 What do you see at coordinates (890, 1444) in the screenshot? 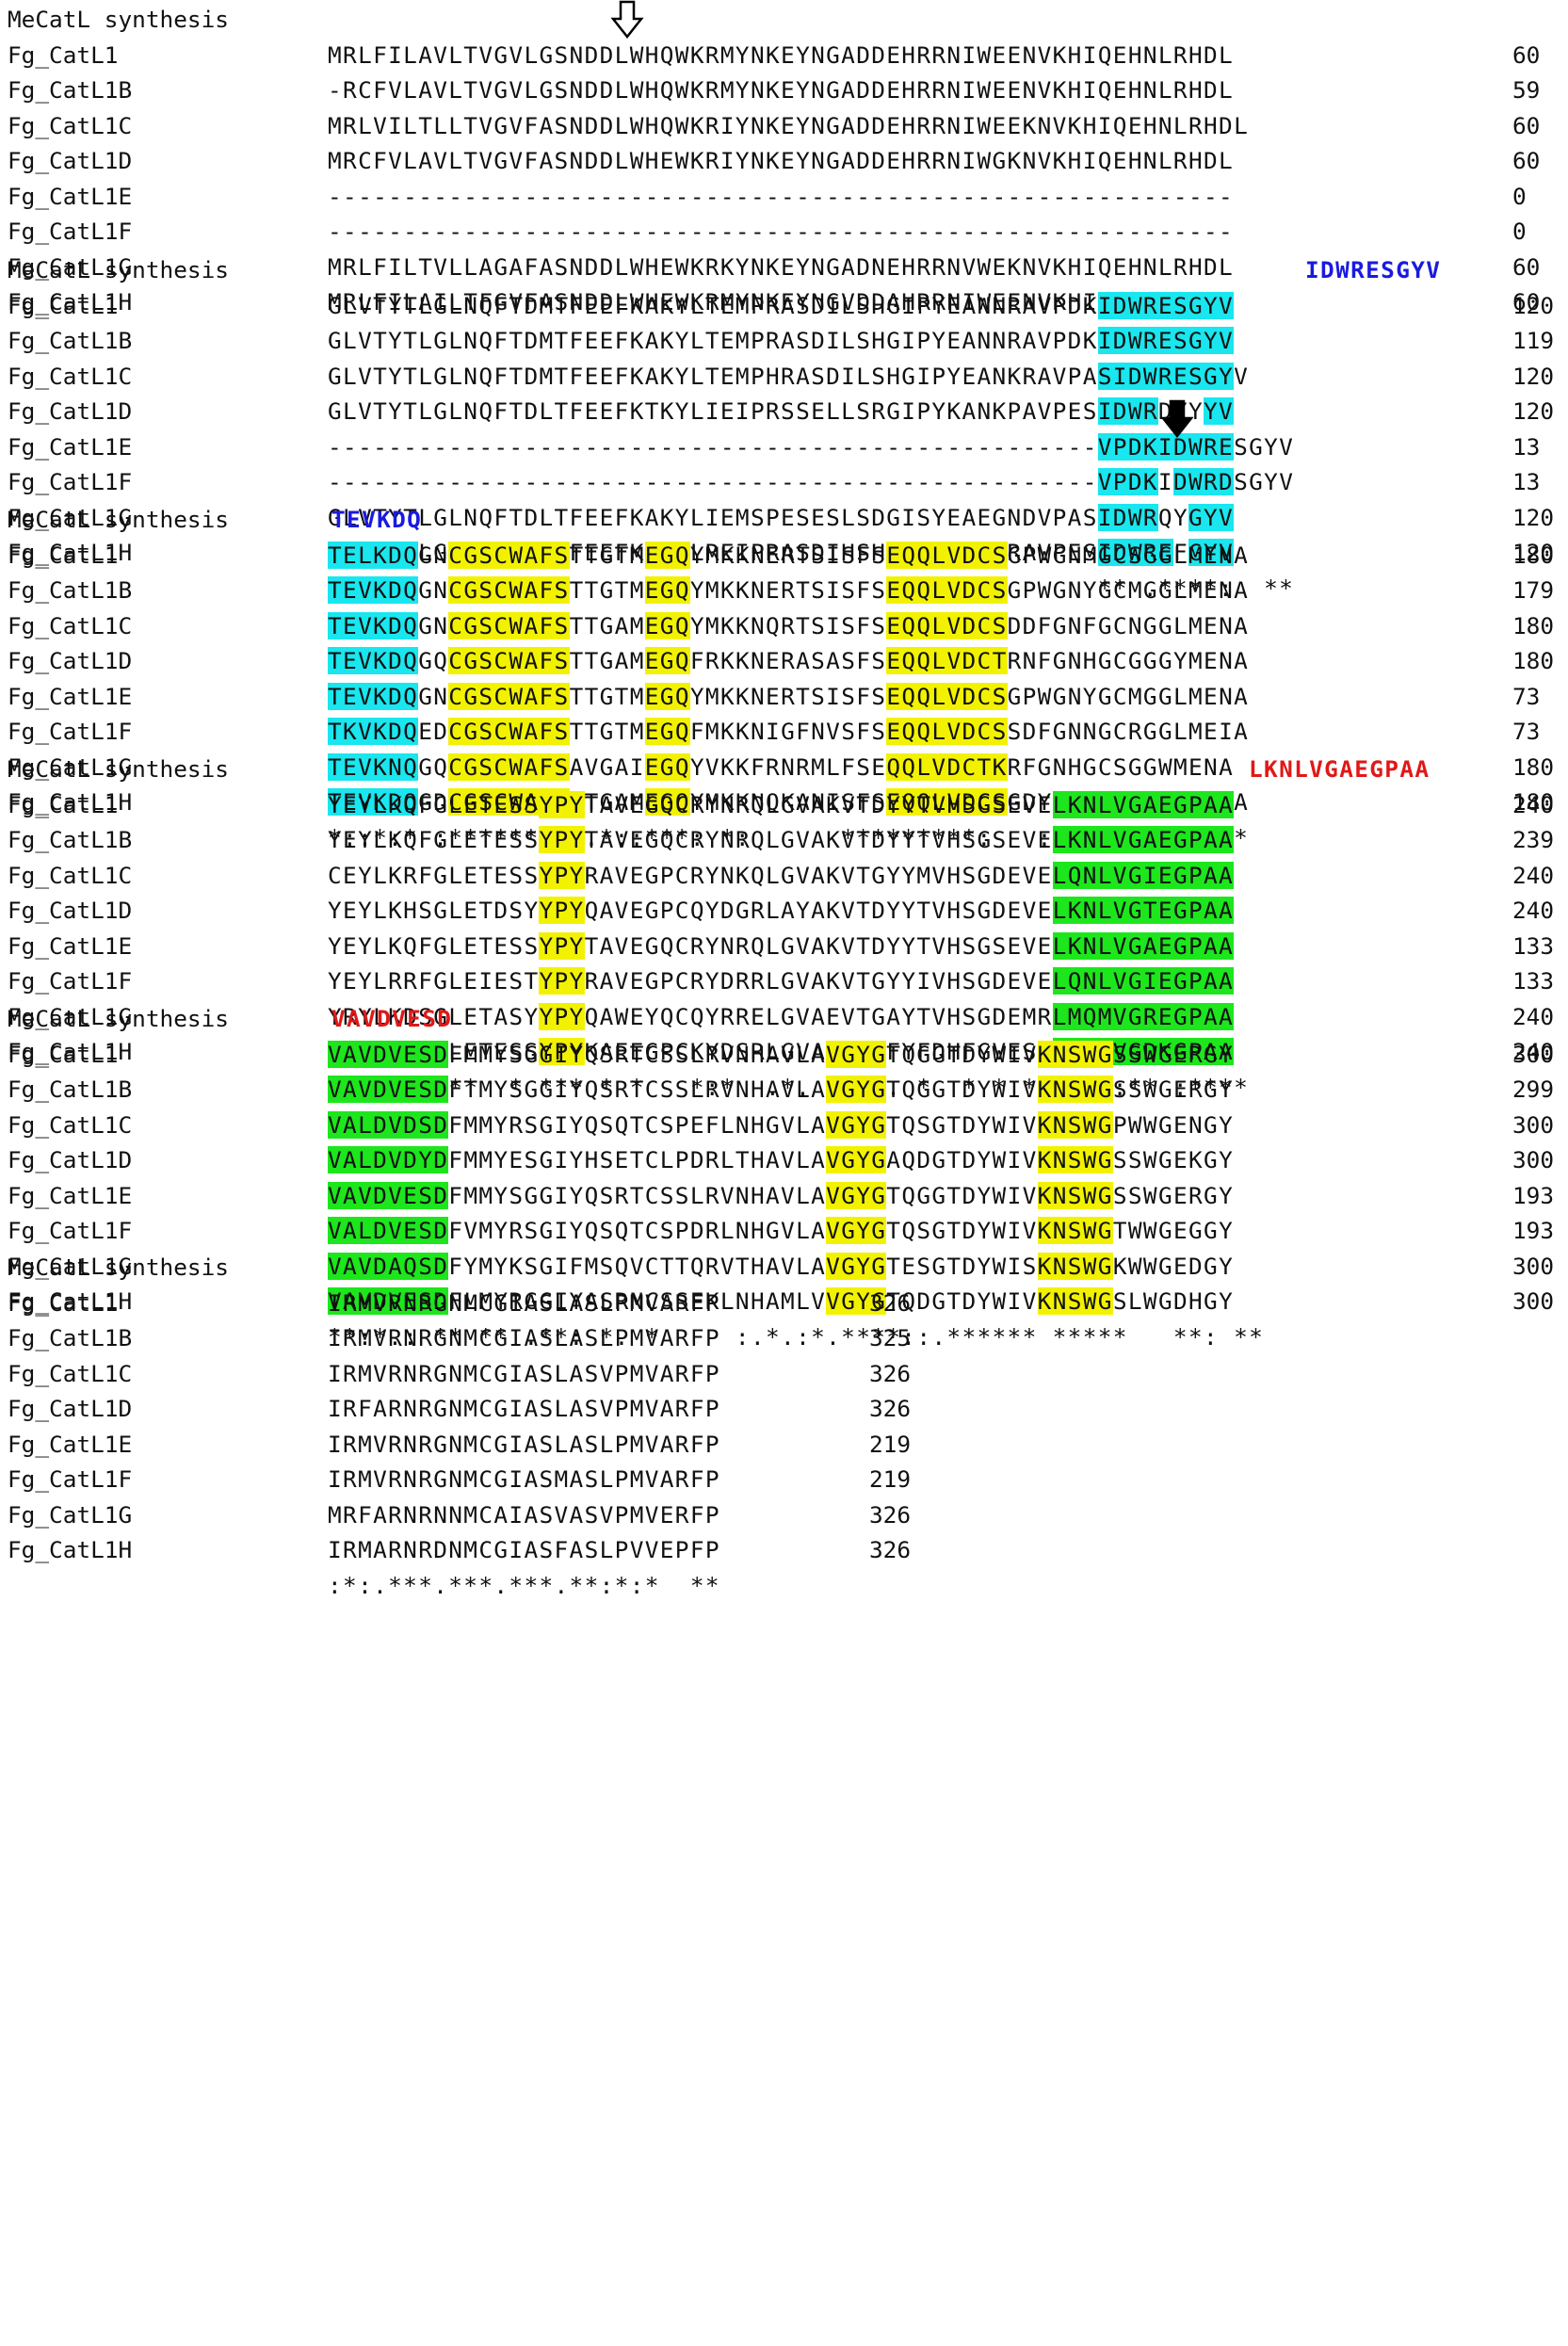
I see `residue-count: 219` at bounding box center [890, 1444].